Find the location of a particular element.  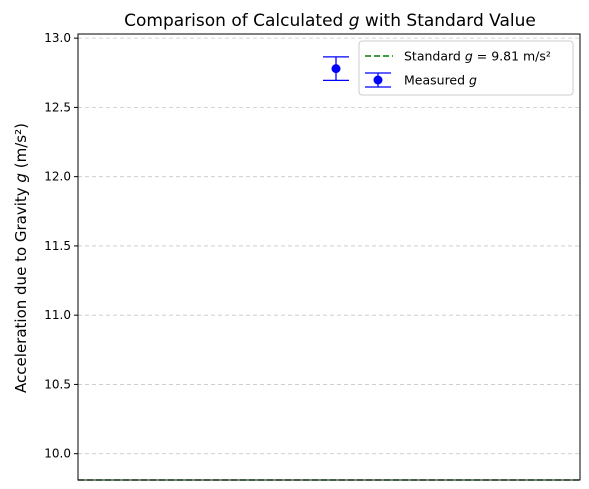

legend: Standard g = 9.81 m/s² Measured g is located at coordinates (466, 68).